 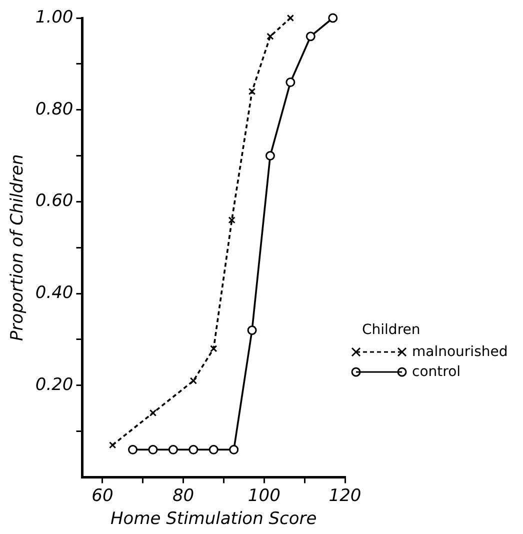 I want to click on y-tick-label: 1.00, so click(x=54, y=17).